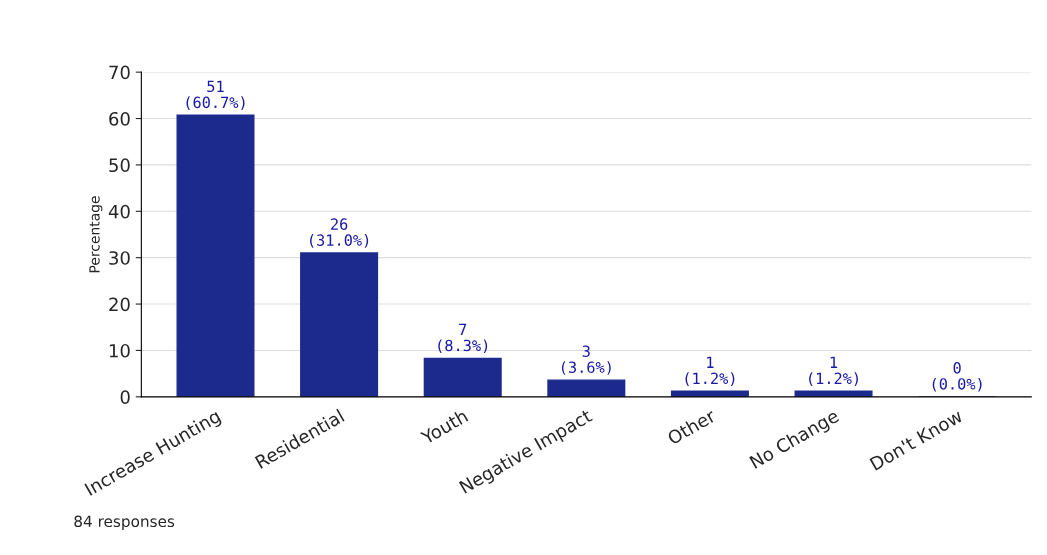  Describe the element at coordinates (119, 165) in the screenshot. I see `y-tick-label: 50` at that location.